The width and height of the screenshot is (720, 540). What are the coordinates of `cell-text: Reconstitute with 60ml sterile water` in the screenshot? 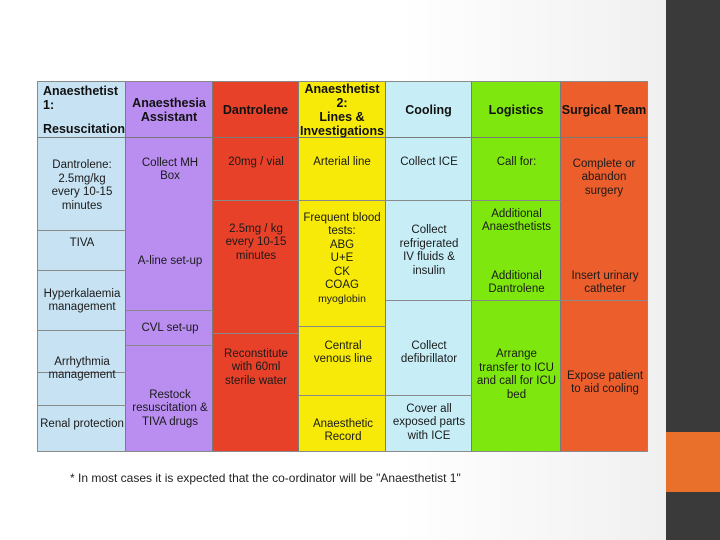 It's located at (256, 367).